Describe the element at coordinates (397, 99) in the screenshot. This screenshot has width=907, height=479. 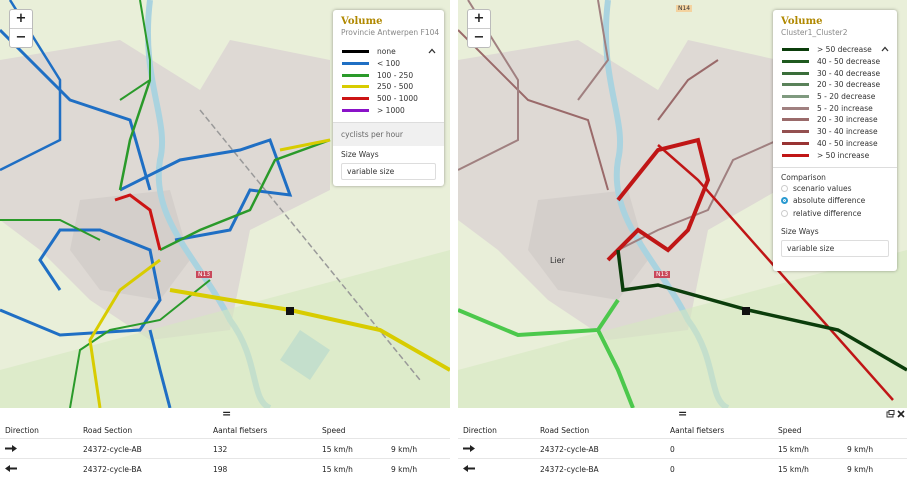
I see `legend-label: 500 - 1000` at that location.